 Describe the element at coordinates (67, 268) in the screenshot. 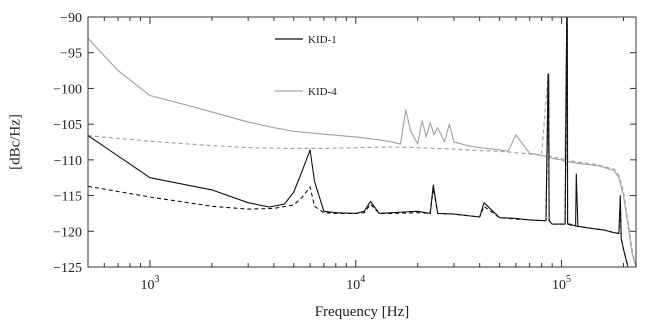

I see `y-tick-label: −125` at that location.